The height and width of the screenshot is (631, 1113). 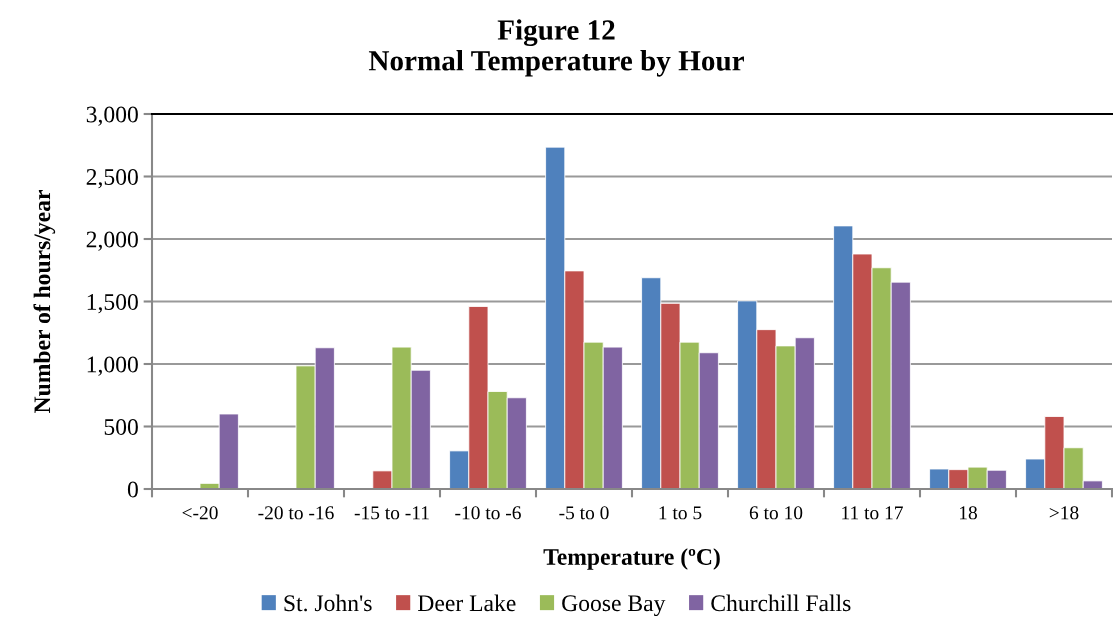 I want to click on legend-label: St. John's, so click(x=328, y=603).